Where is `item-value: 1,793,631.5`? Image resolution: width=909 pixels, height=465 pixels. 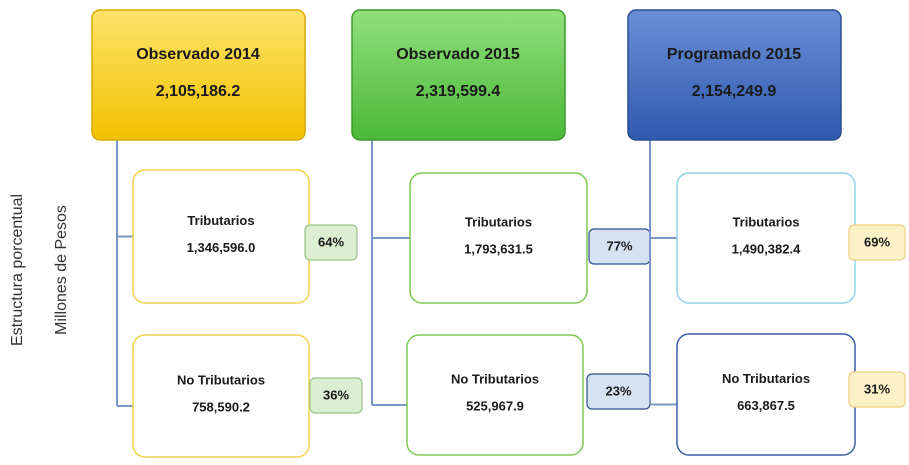 item-value: 1,793,631.5 is located at coordinates (498, 248).